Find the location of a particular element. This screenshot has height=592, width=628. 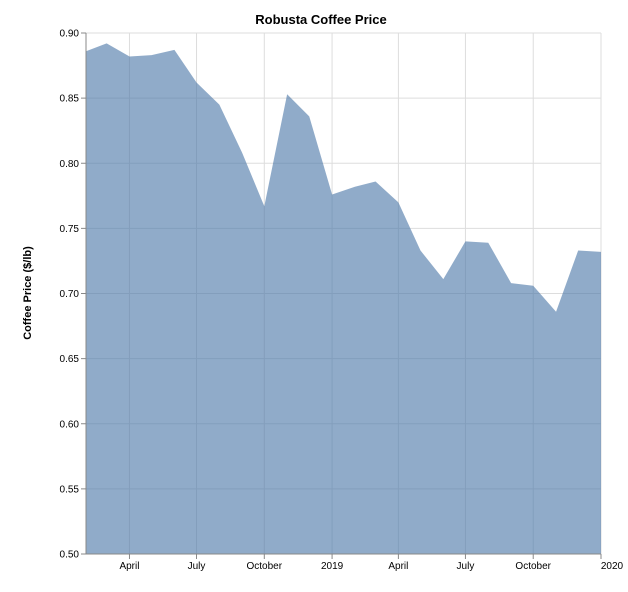

x-tick-label: 2019 is located at coordinates (332, 566).